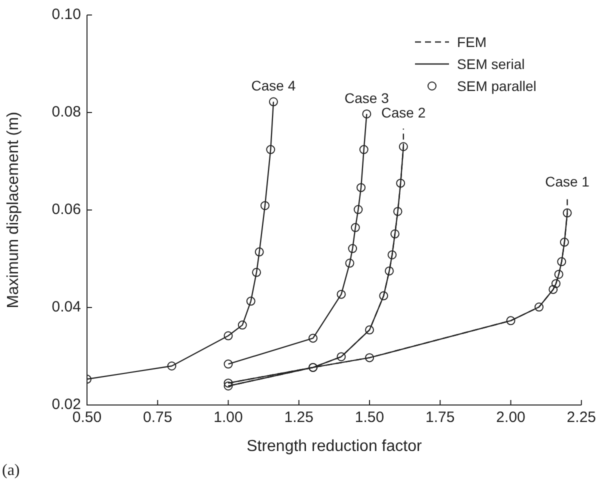 This screenshot has height=487, width=600. Describe the element at coordinates (13, 210) in the screenshot. I see `y-axis-title: Maximum displacement (m)` at that location.